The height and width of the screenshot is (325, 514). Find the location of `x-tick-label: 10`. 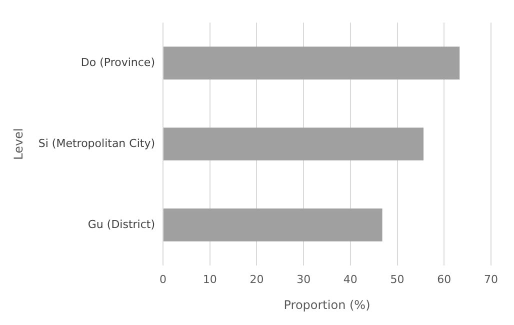

x-tick-label: 10 is located at coordinates (209, 279).